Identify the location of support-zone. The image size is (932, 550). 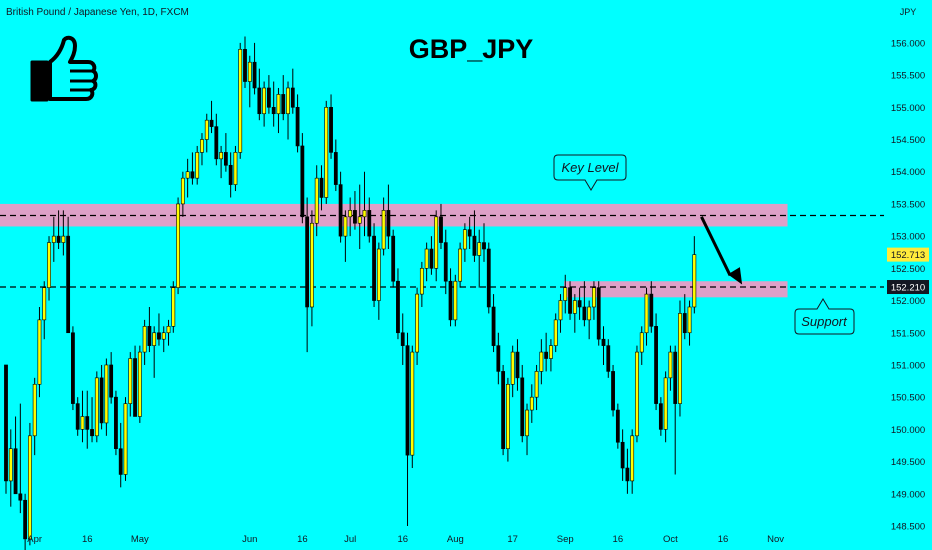
(676, 289).